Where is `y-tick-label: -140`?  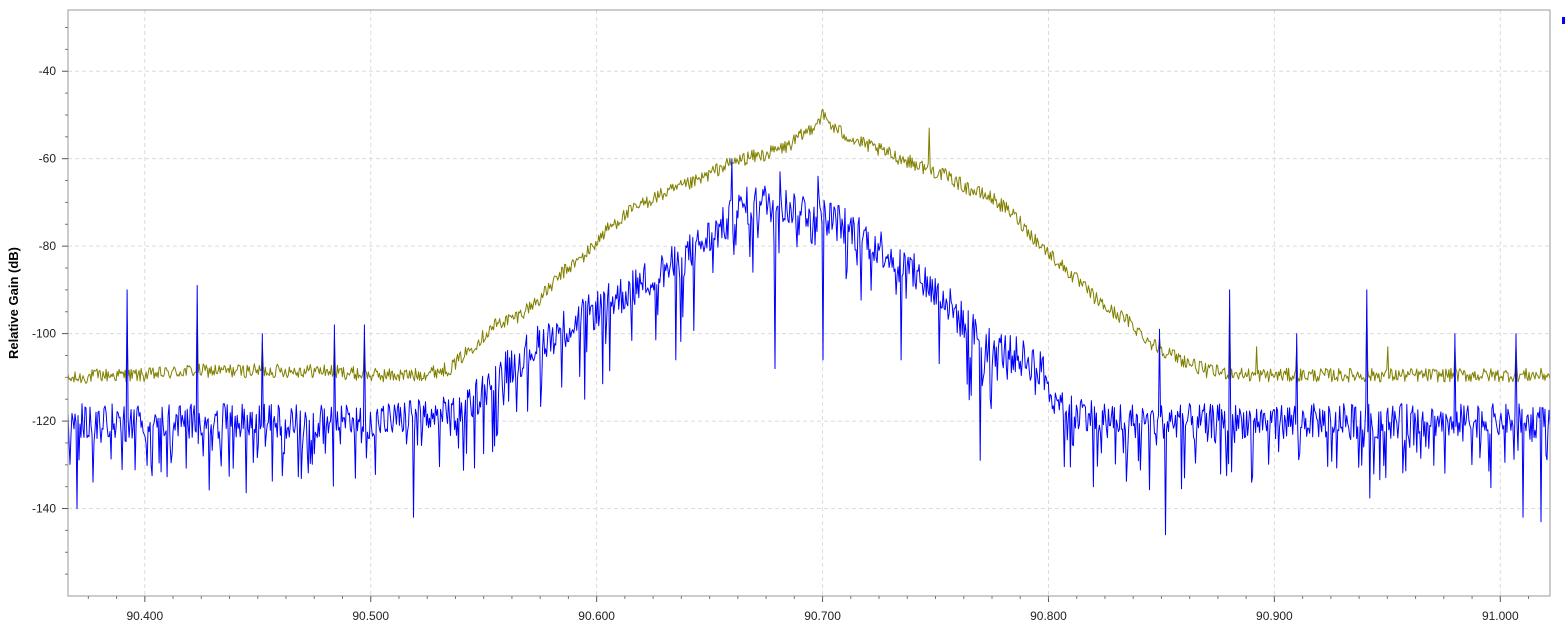
y-tick-label: -140 is located at coordinates (44, 509).